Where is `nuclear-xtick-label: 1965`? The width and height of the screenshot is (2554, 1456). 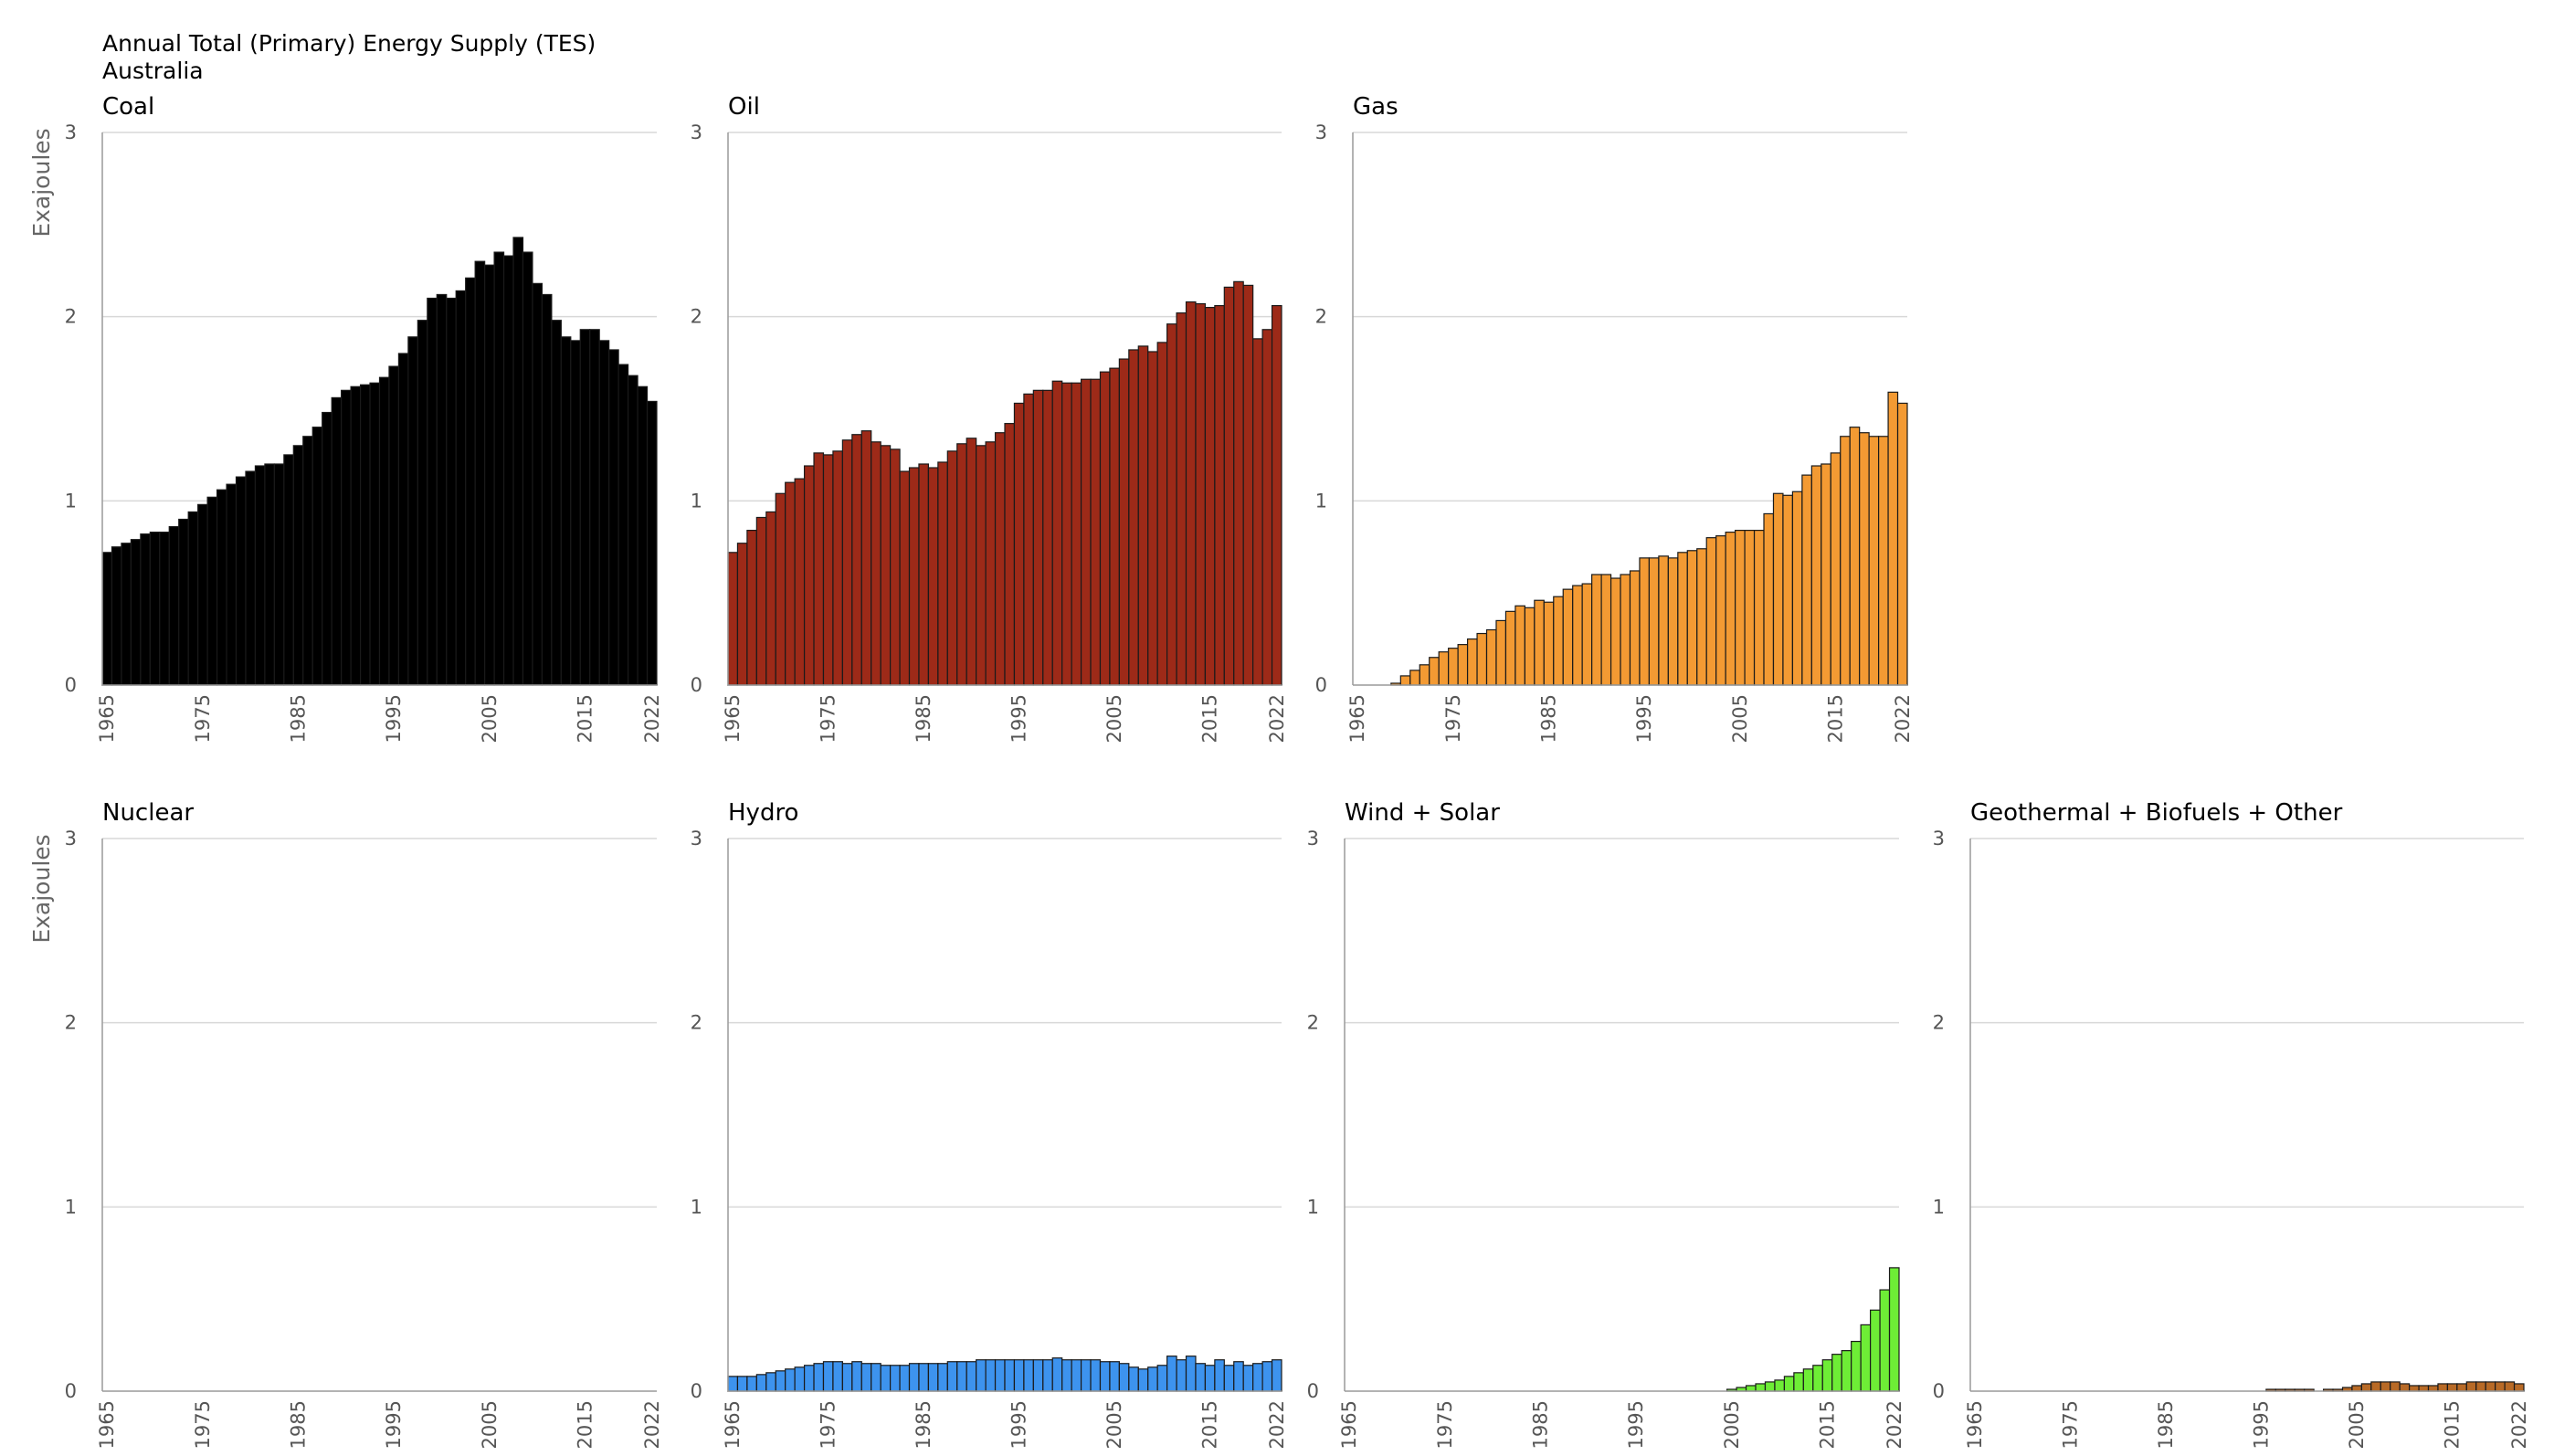 nuclear-xtick-label: 1965 is located at coordinates (107, 1425).